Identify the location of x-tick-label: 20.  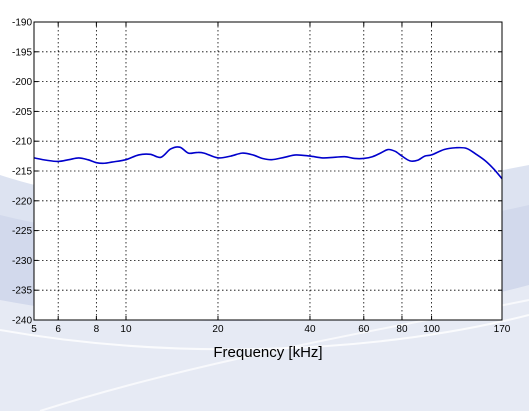
(218, 329).